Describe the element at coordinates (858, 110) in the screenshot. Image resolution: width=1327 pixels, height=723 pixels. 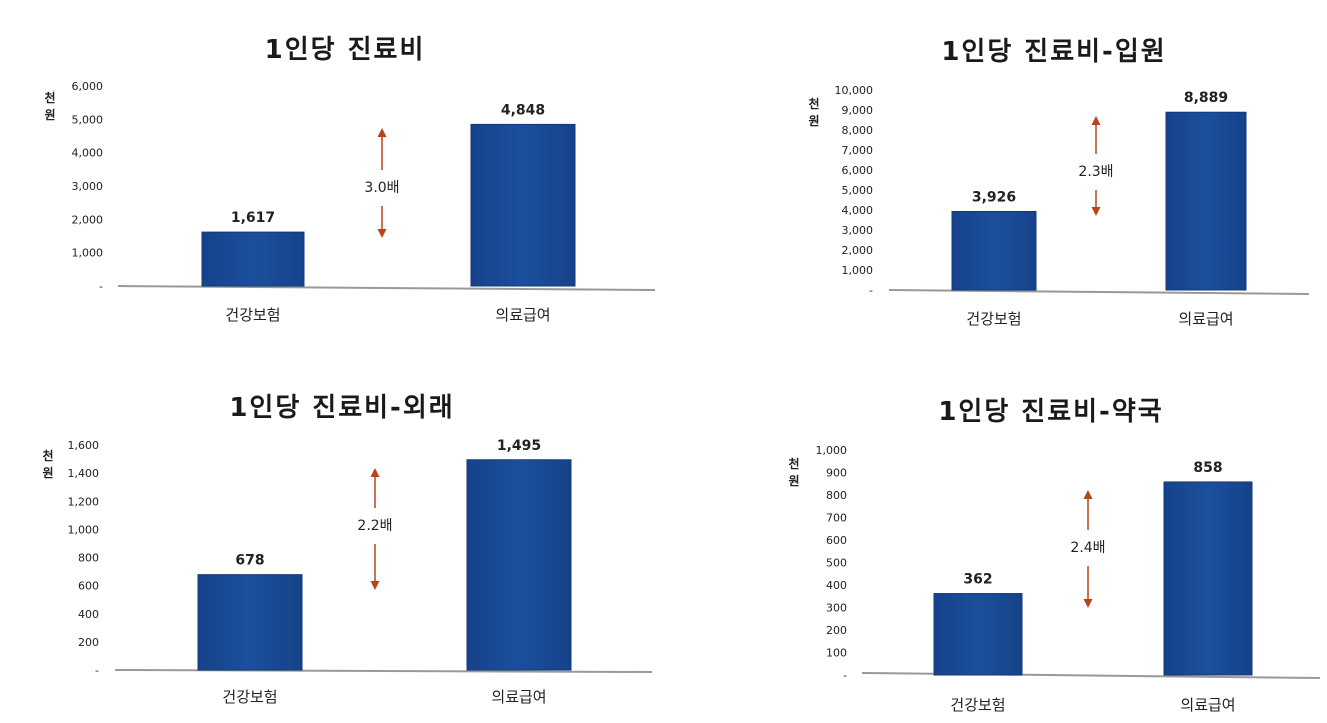
I see `y-tick-label: 9,000` at that location.